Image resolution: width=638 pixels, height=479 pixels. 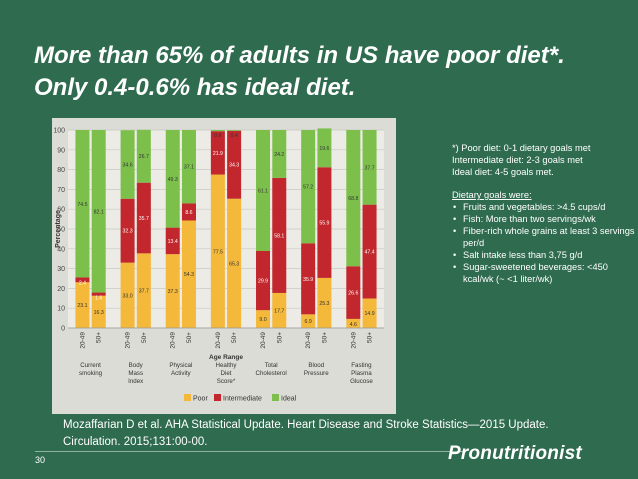 I want to click on data-label: 2.4, so click(x=82, y=284).